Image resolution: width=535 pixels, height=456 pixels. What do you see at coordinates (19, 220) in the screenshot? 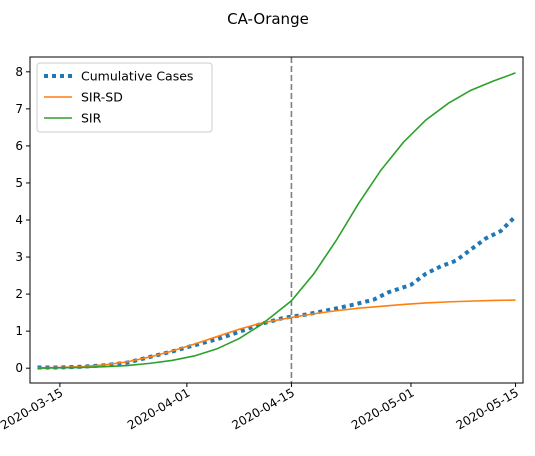
I see `y-tick-label: 4` at bounding box center [19, 220].